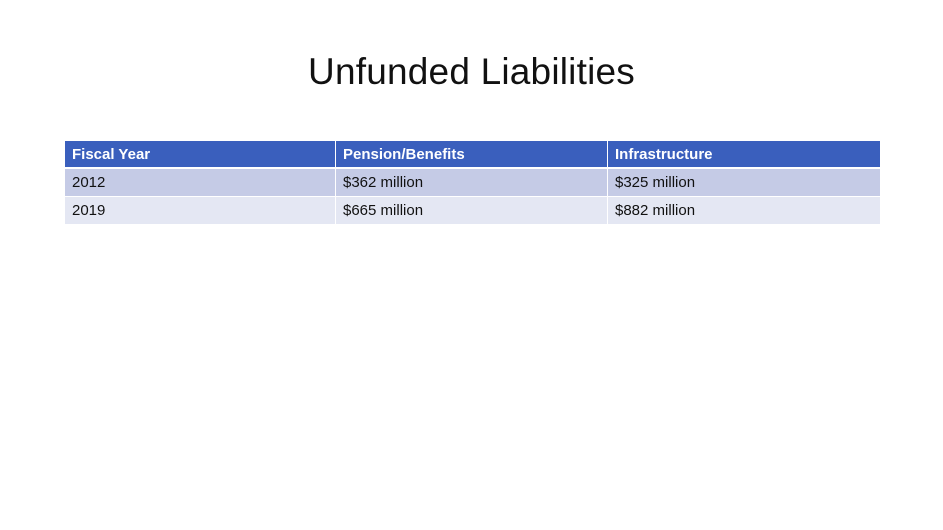 The image size is (943, 530). I want to click on slide-title: Unfunded Liabilities, so click(471, 71).